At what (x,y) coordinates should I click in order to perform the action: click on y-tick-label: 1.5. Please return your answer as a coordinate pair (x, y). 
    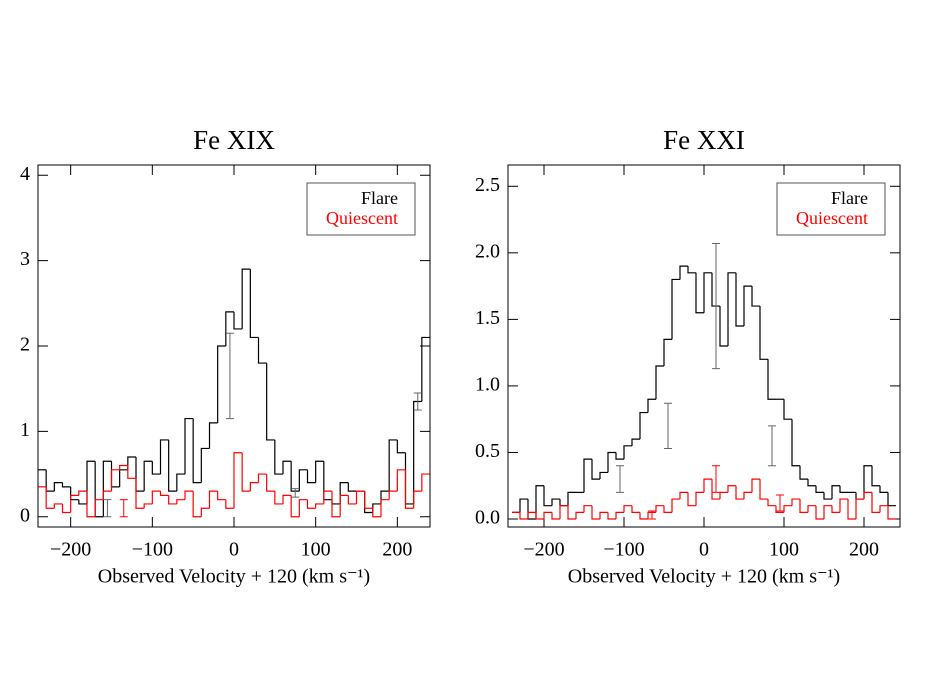
    Looking at the image, I should click on (487, 318).